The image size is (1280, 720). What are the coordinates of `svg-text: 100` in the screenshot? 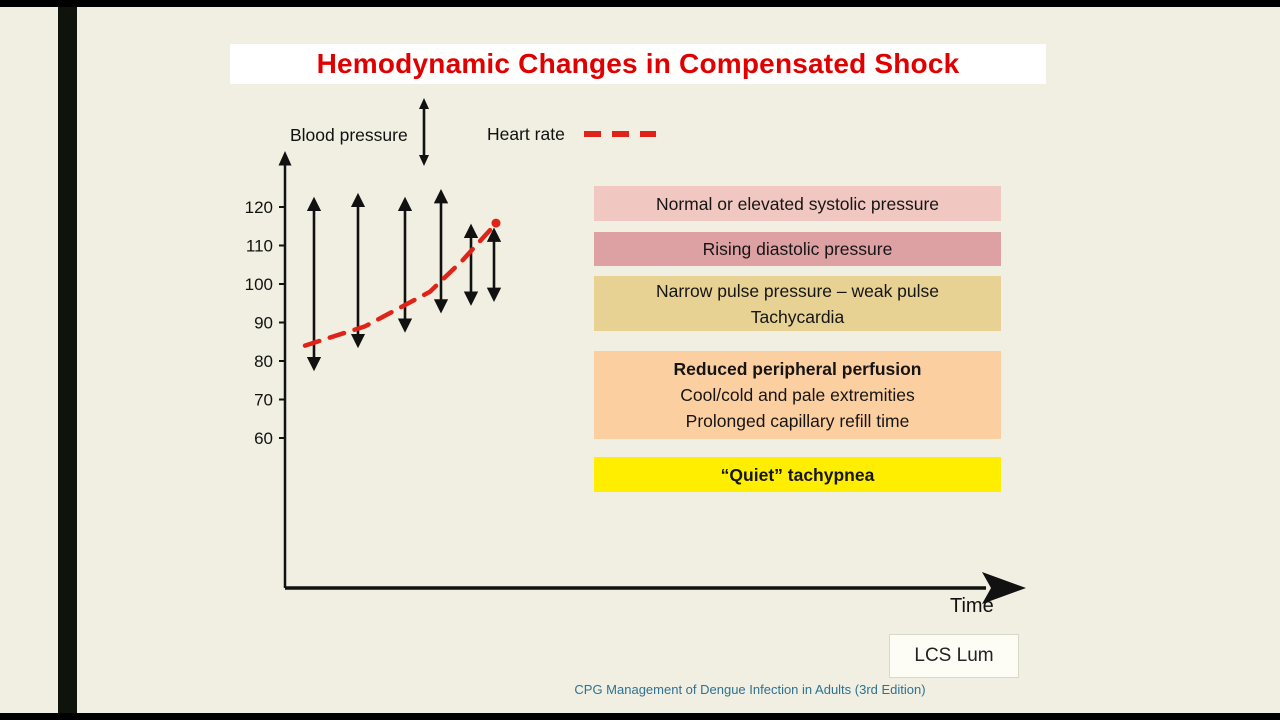 It's located at (259, 284).